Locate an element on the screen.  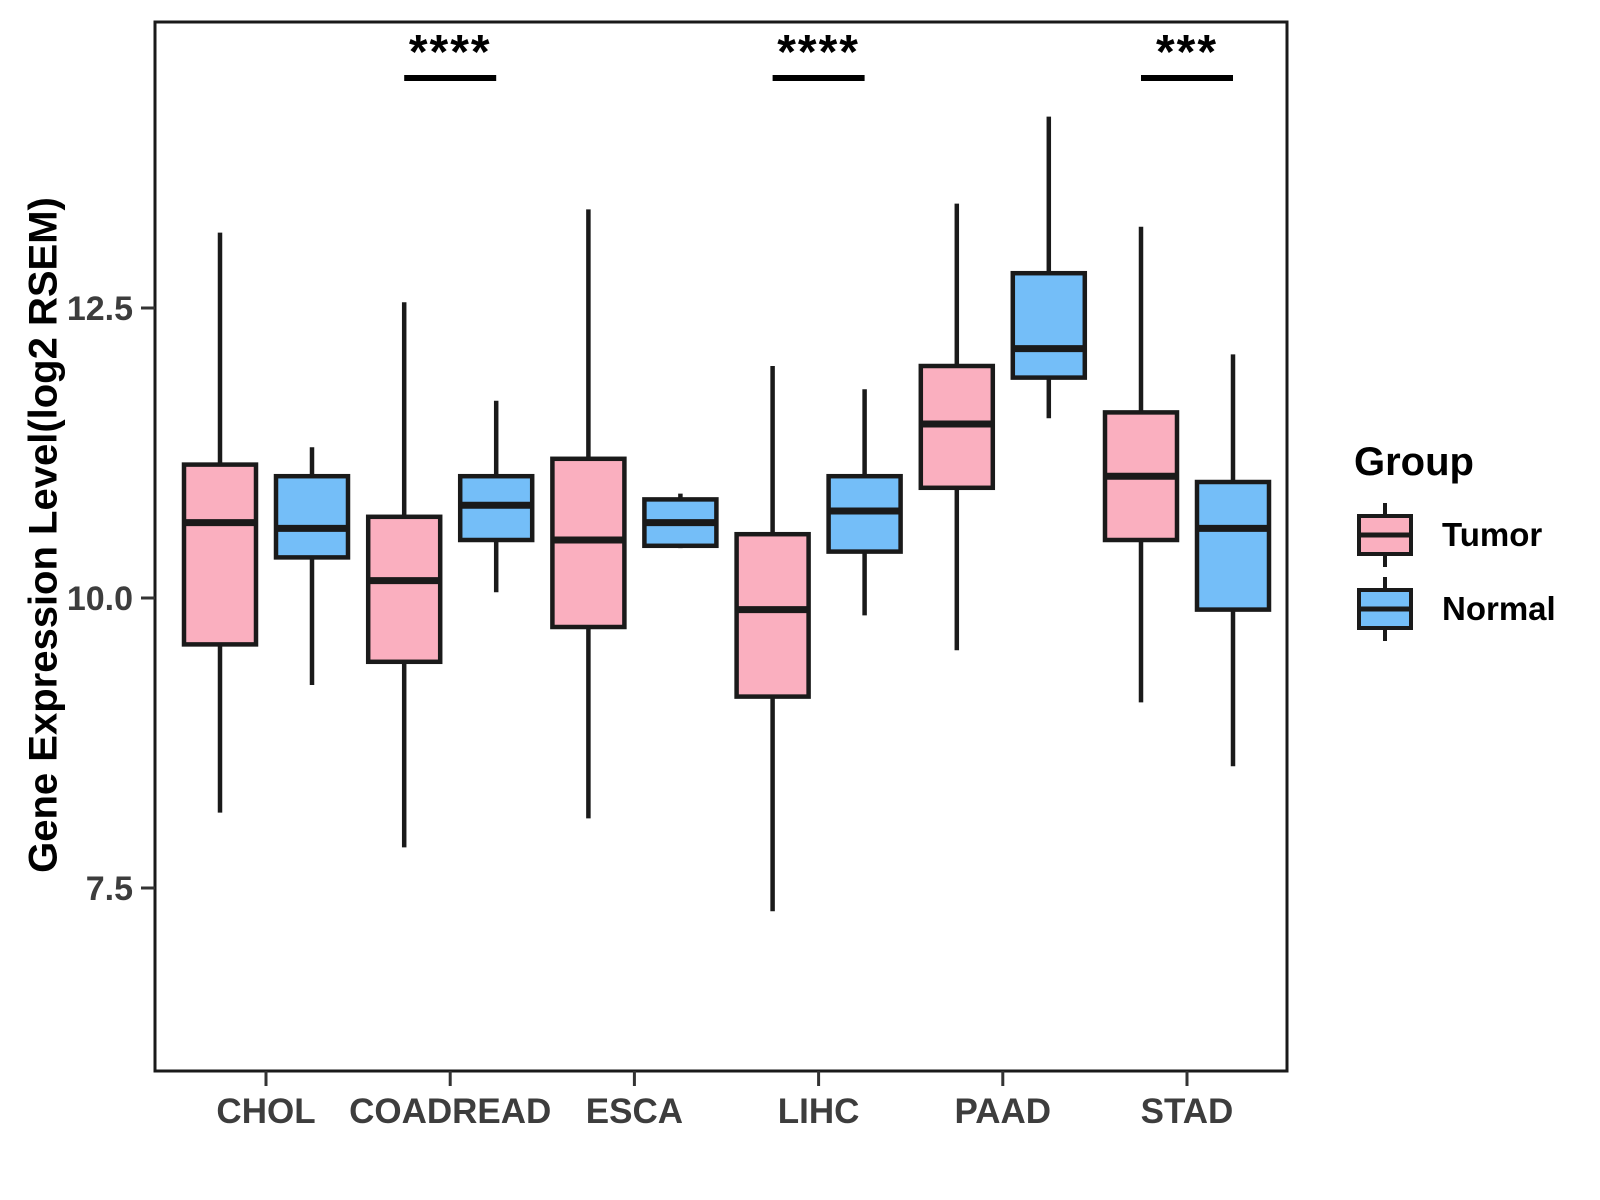
significance-stars-stad: *** is located at coordinates (1187, 52).